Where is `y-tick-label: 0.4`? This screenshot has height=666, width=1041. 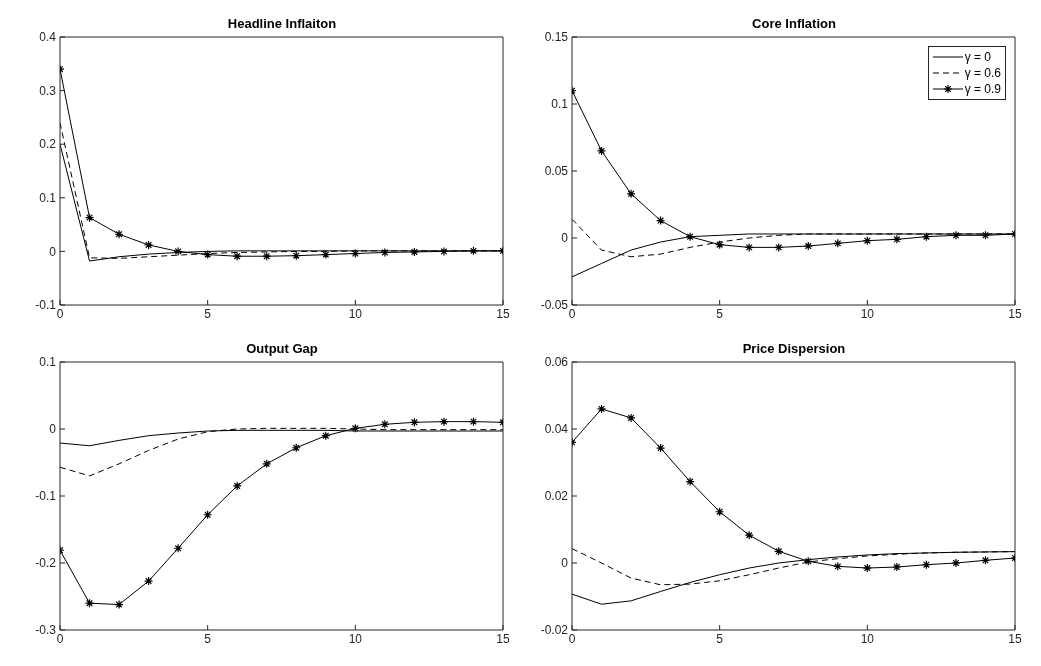
y-tick-label: 0.4 is located at coordinates (48, 37).